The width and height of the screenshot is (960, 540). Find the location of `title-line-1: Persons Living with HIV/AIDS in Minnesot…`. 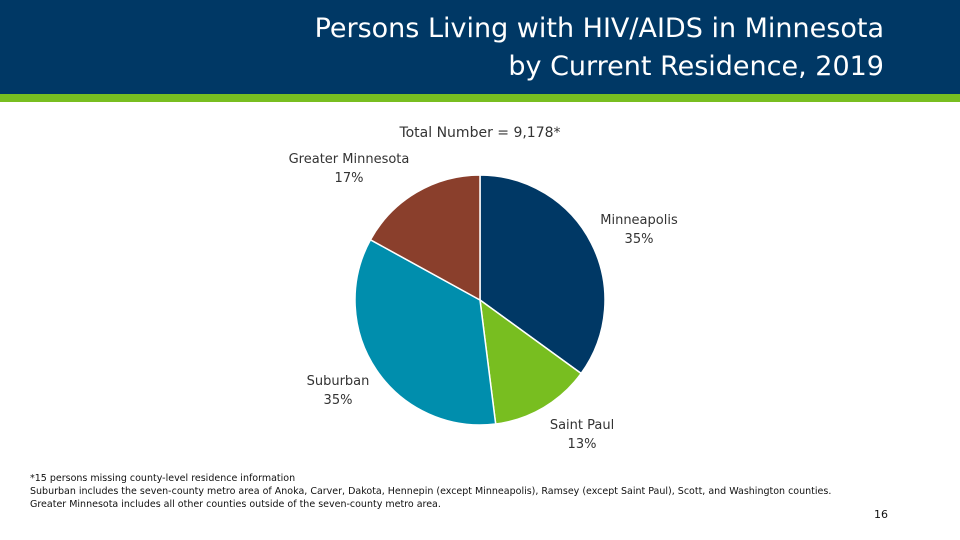

title-line-1: Persons Living with HIV/AIDS in Minnesot… is located at coordinates (599, 28).